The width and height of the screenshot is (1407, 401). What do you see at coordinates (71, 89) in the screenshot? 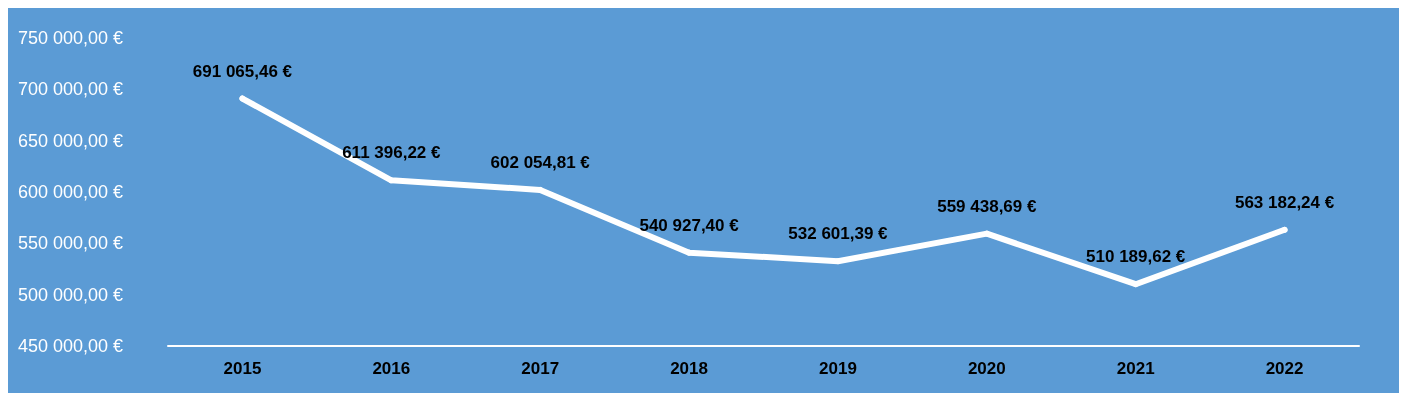
I see `y-tick-label: 700 000,00 €` at bounding box center [71, 89].